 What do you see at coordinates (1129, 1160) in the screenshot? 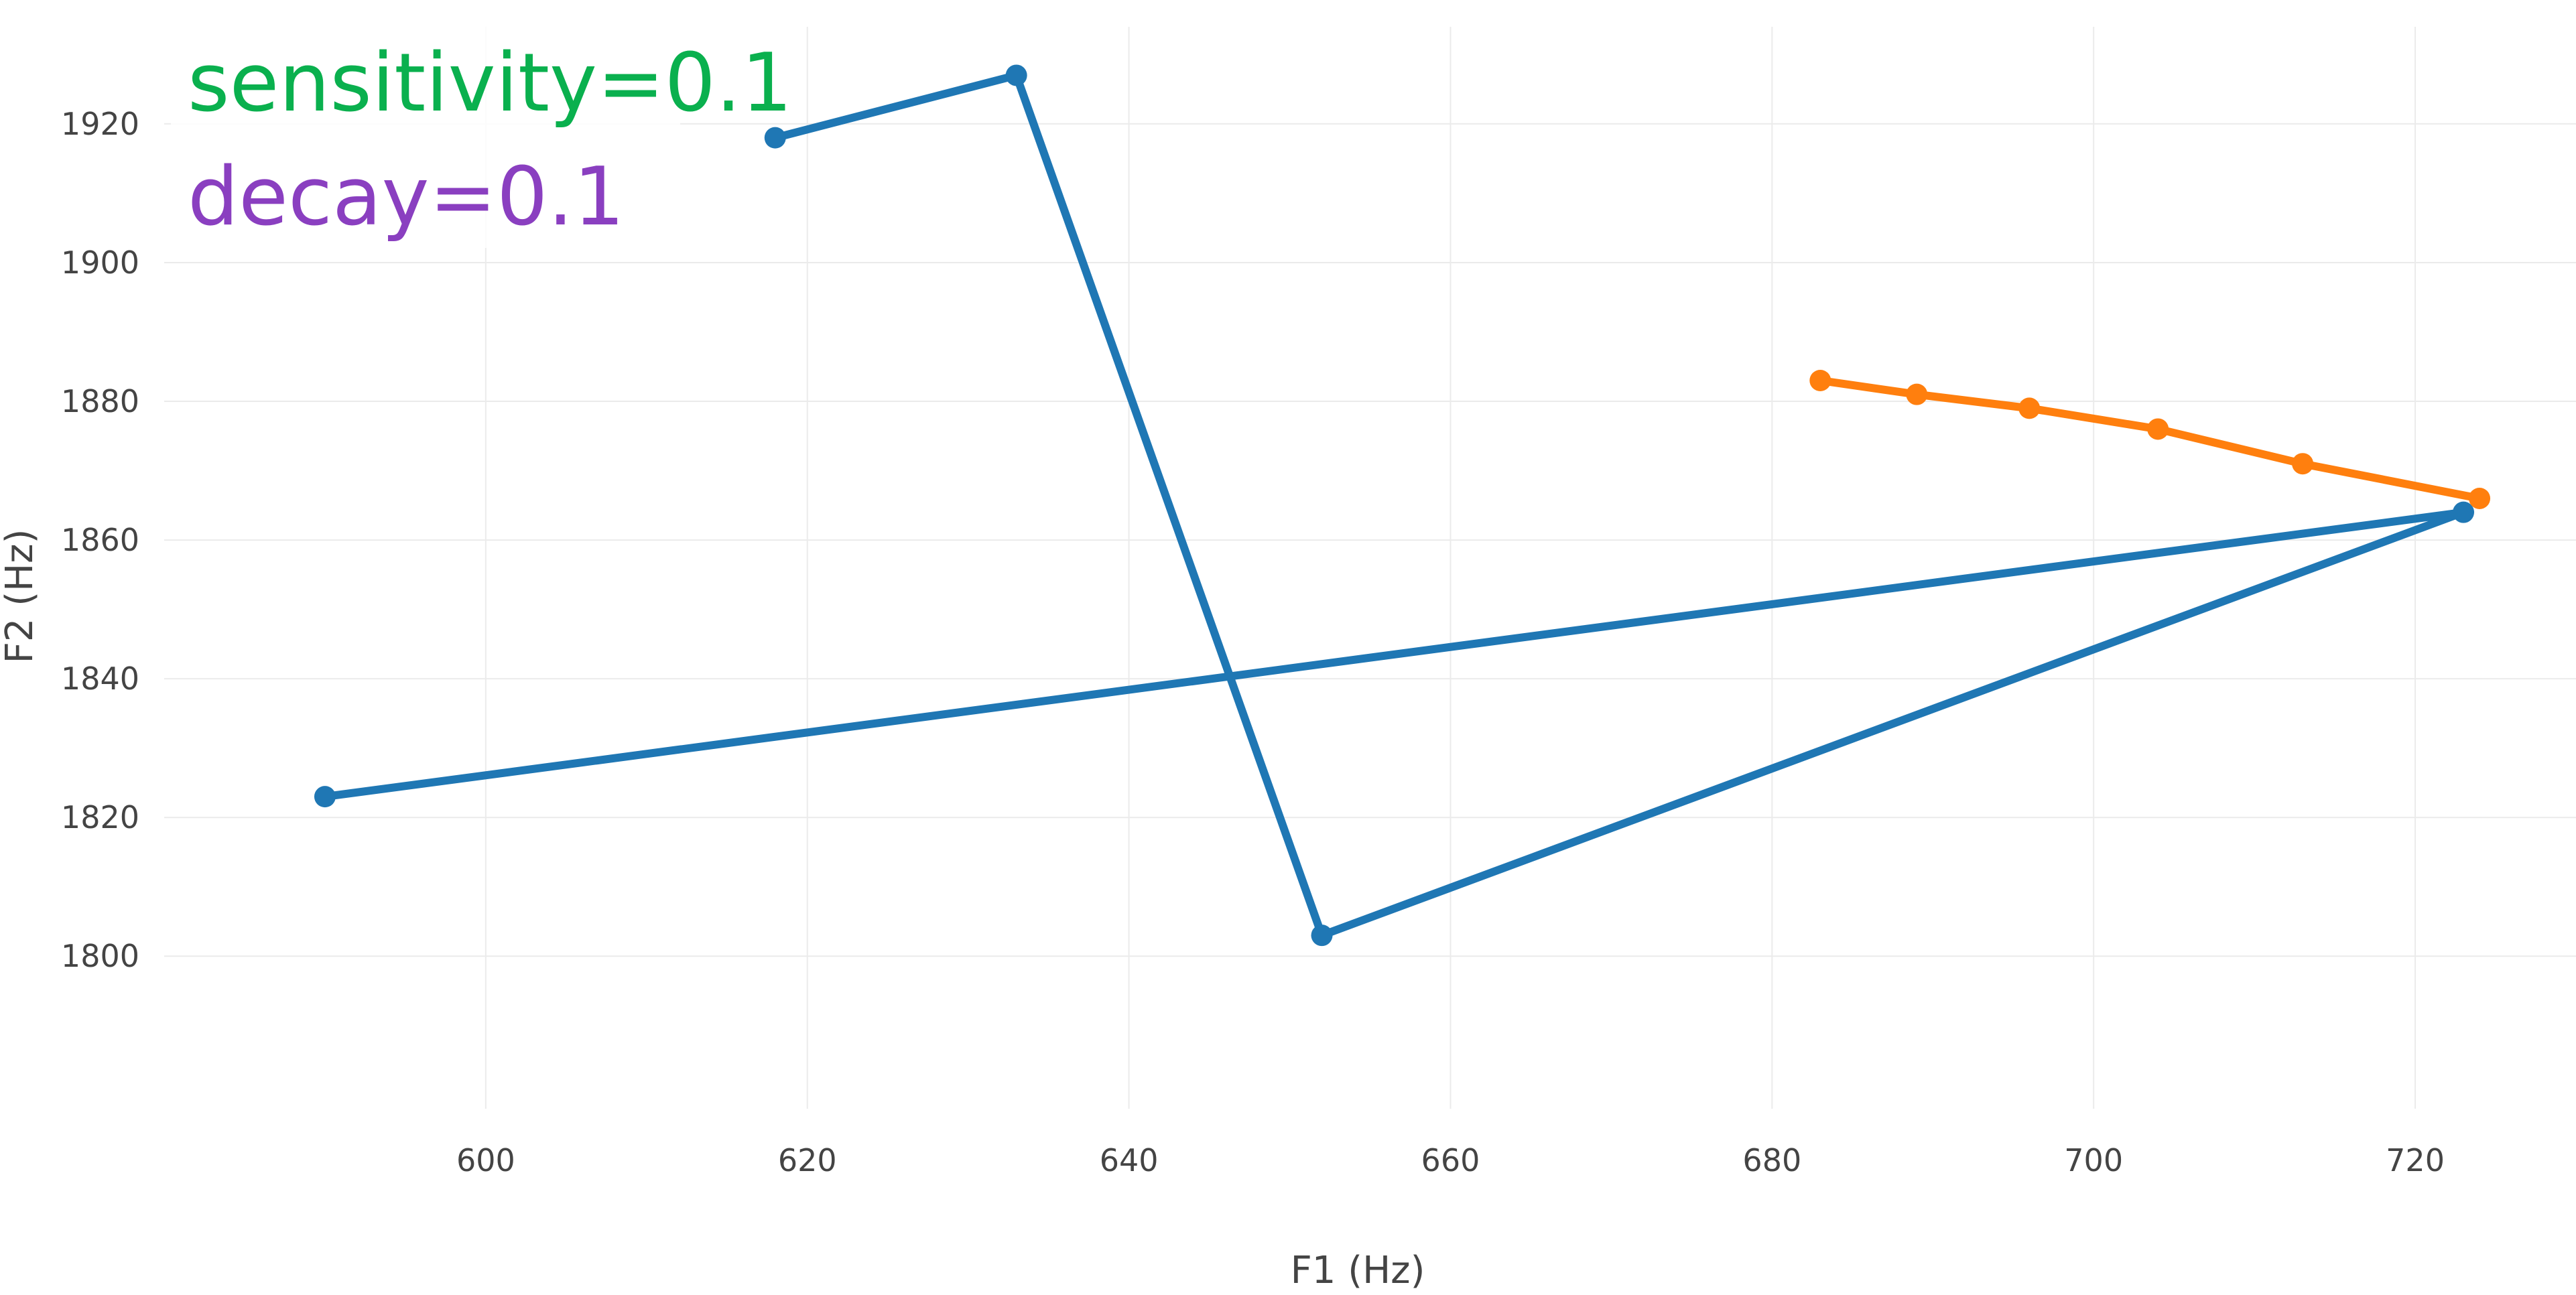
I see `x-tick-label: 640` at bounding box center [1129, 1160].